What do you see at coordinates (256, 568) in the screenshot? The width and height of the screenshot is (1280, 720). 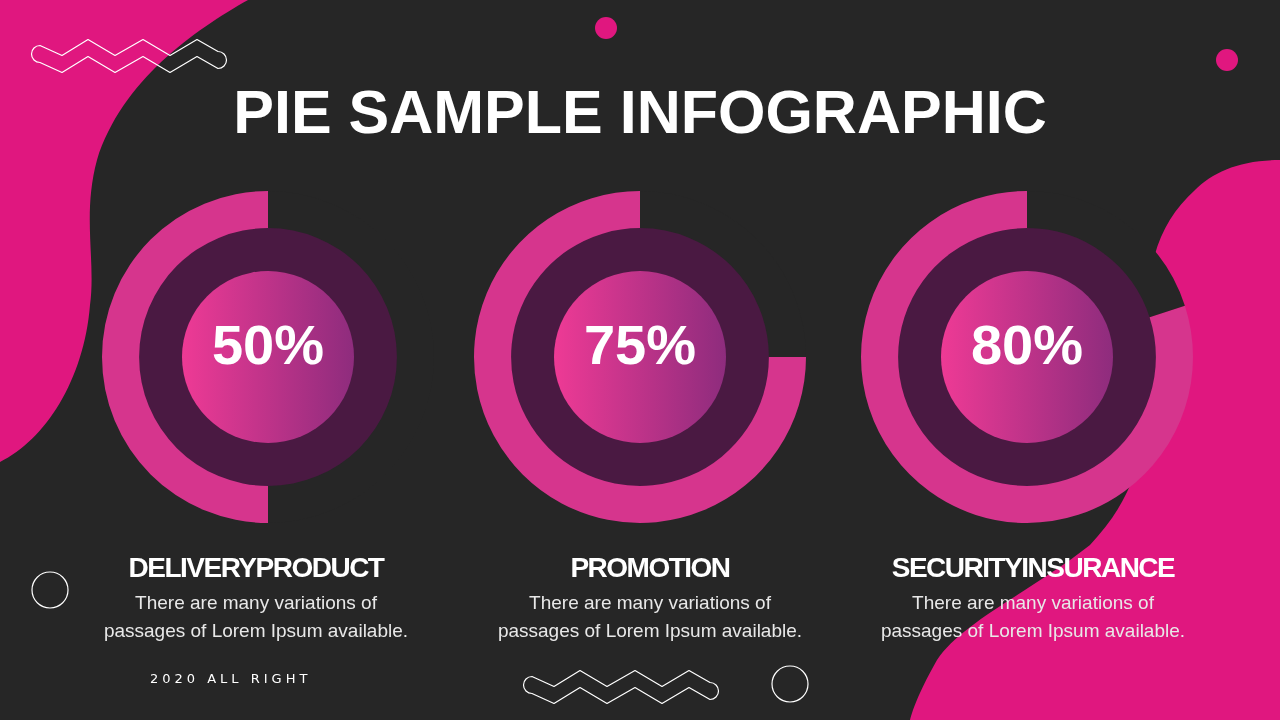 I see `text: DELIVERYPRODUCT` at bounding box center [256, 568].